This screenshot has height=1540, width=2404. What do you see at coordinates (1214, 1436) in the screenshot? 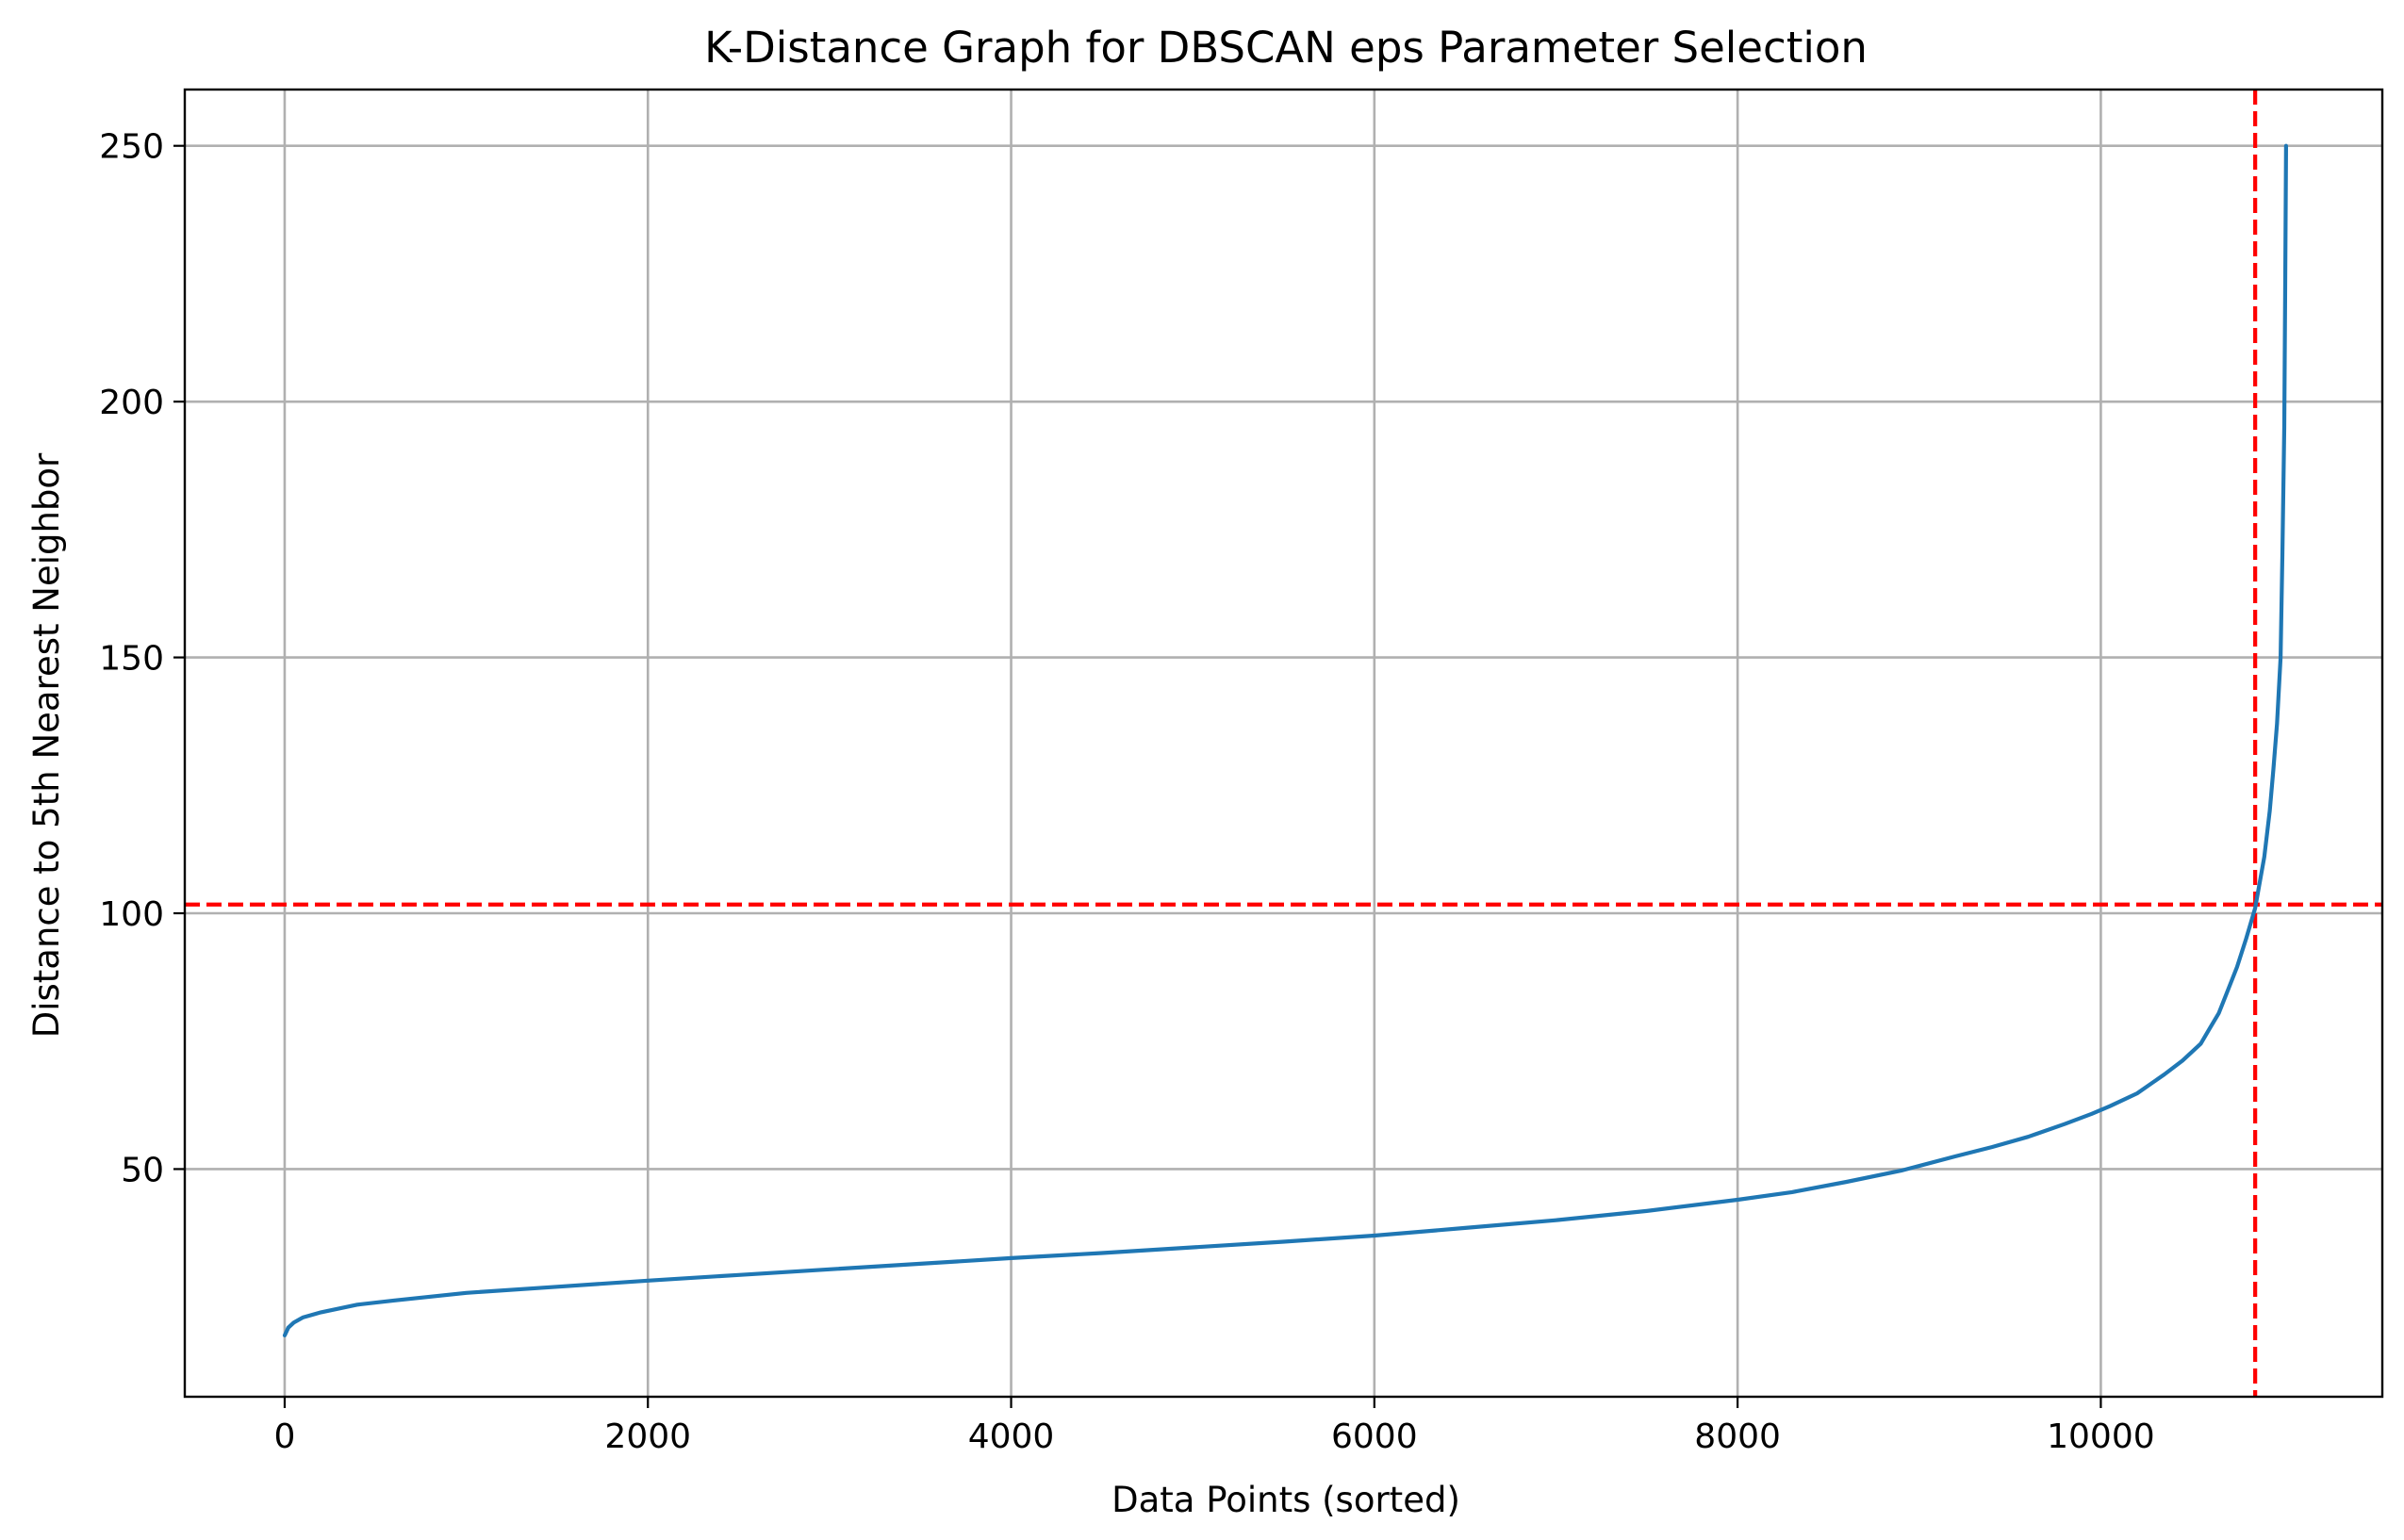
I see `x-tick-labels: 0 2000 4000 6000 8000 10000` at bounding box center [1214, 1436].